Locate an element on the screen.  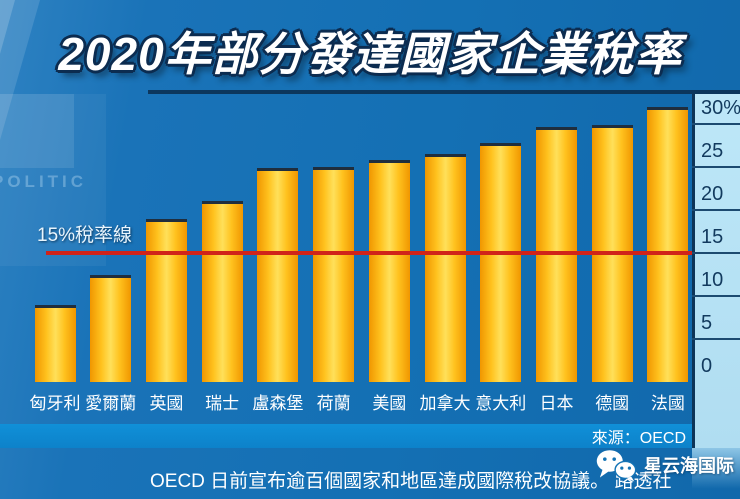
source-band: 來源：OECD is located at coordinates (346, 436).